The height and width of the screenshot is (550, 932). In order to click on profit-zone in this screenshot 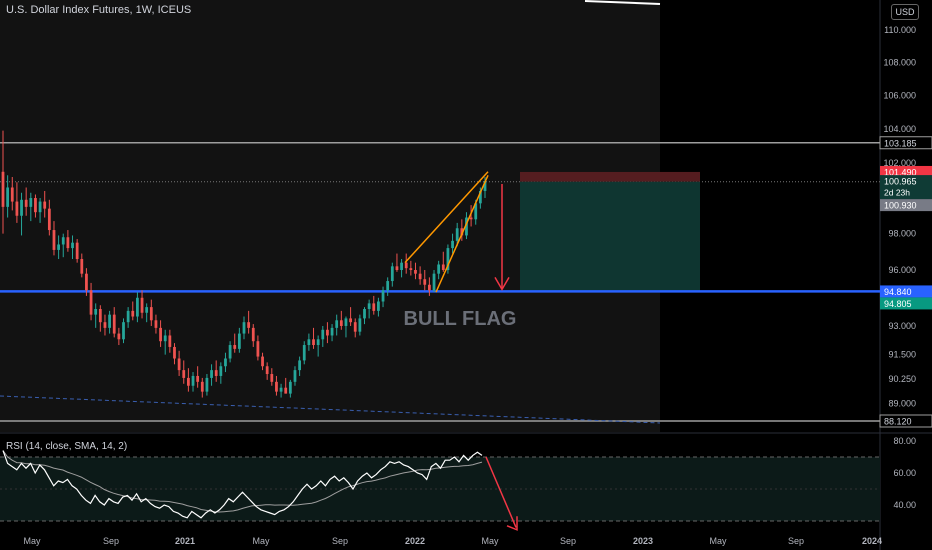, I will do `click(610, 236)`.